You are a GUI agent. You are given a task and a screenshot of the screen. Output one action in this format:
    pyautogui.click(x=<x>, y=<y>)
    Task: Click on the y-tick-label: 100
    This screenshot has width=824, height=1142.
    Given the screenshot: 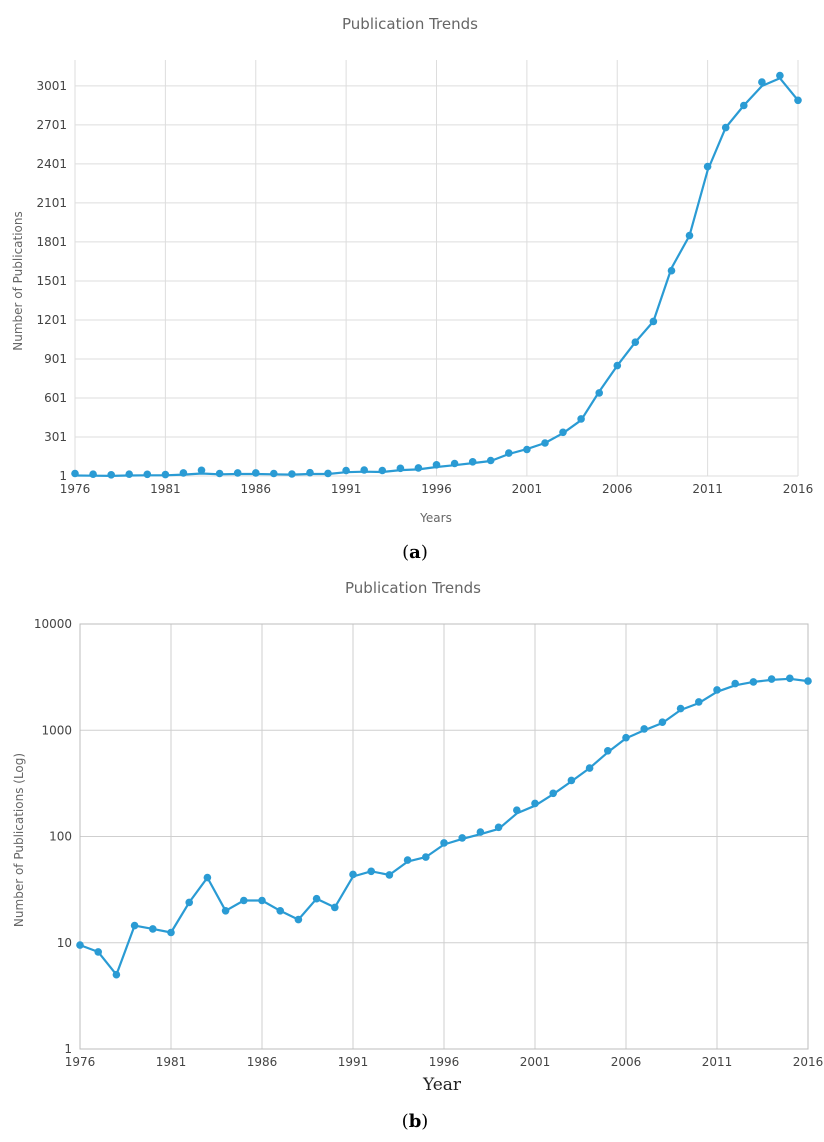 What is the action you would take?
    pyautogui.click(x=60, y=837)
    